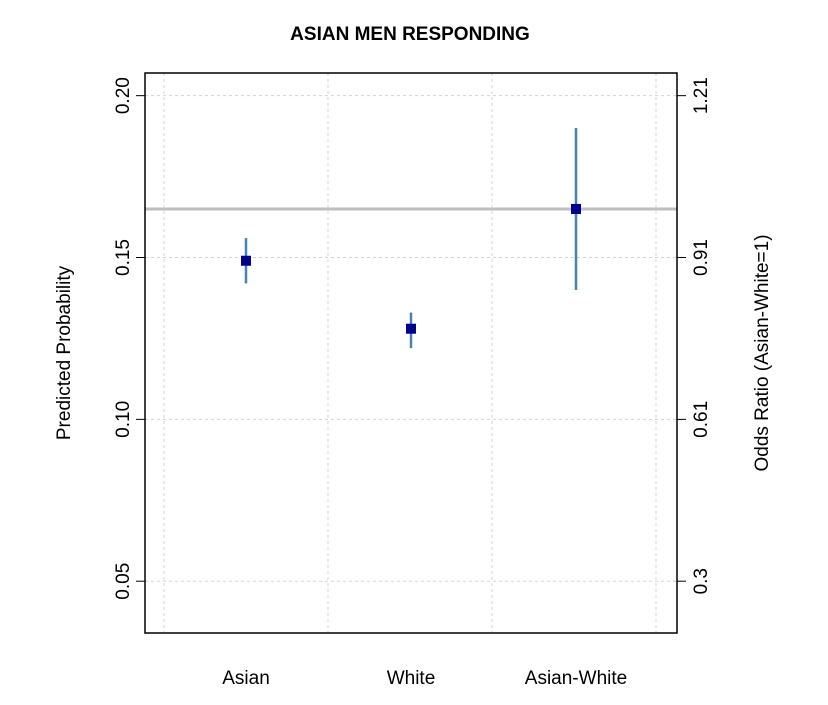 Image resolution: width=828 pixels, height=705 pixels. What do you see at coordinates (701, 95) in the screenshot?
I see `y2-tick-label: 1.21` at bounding box center [701, 95].